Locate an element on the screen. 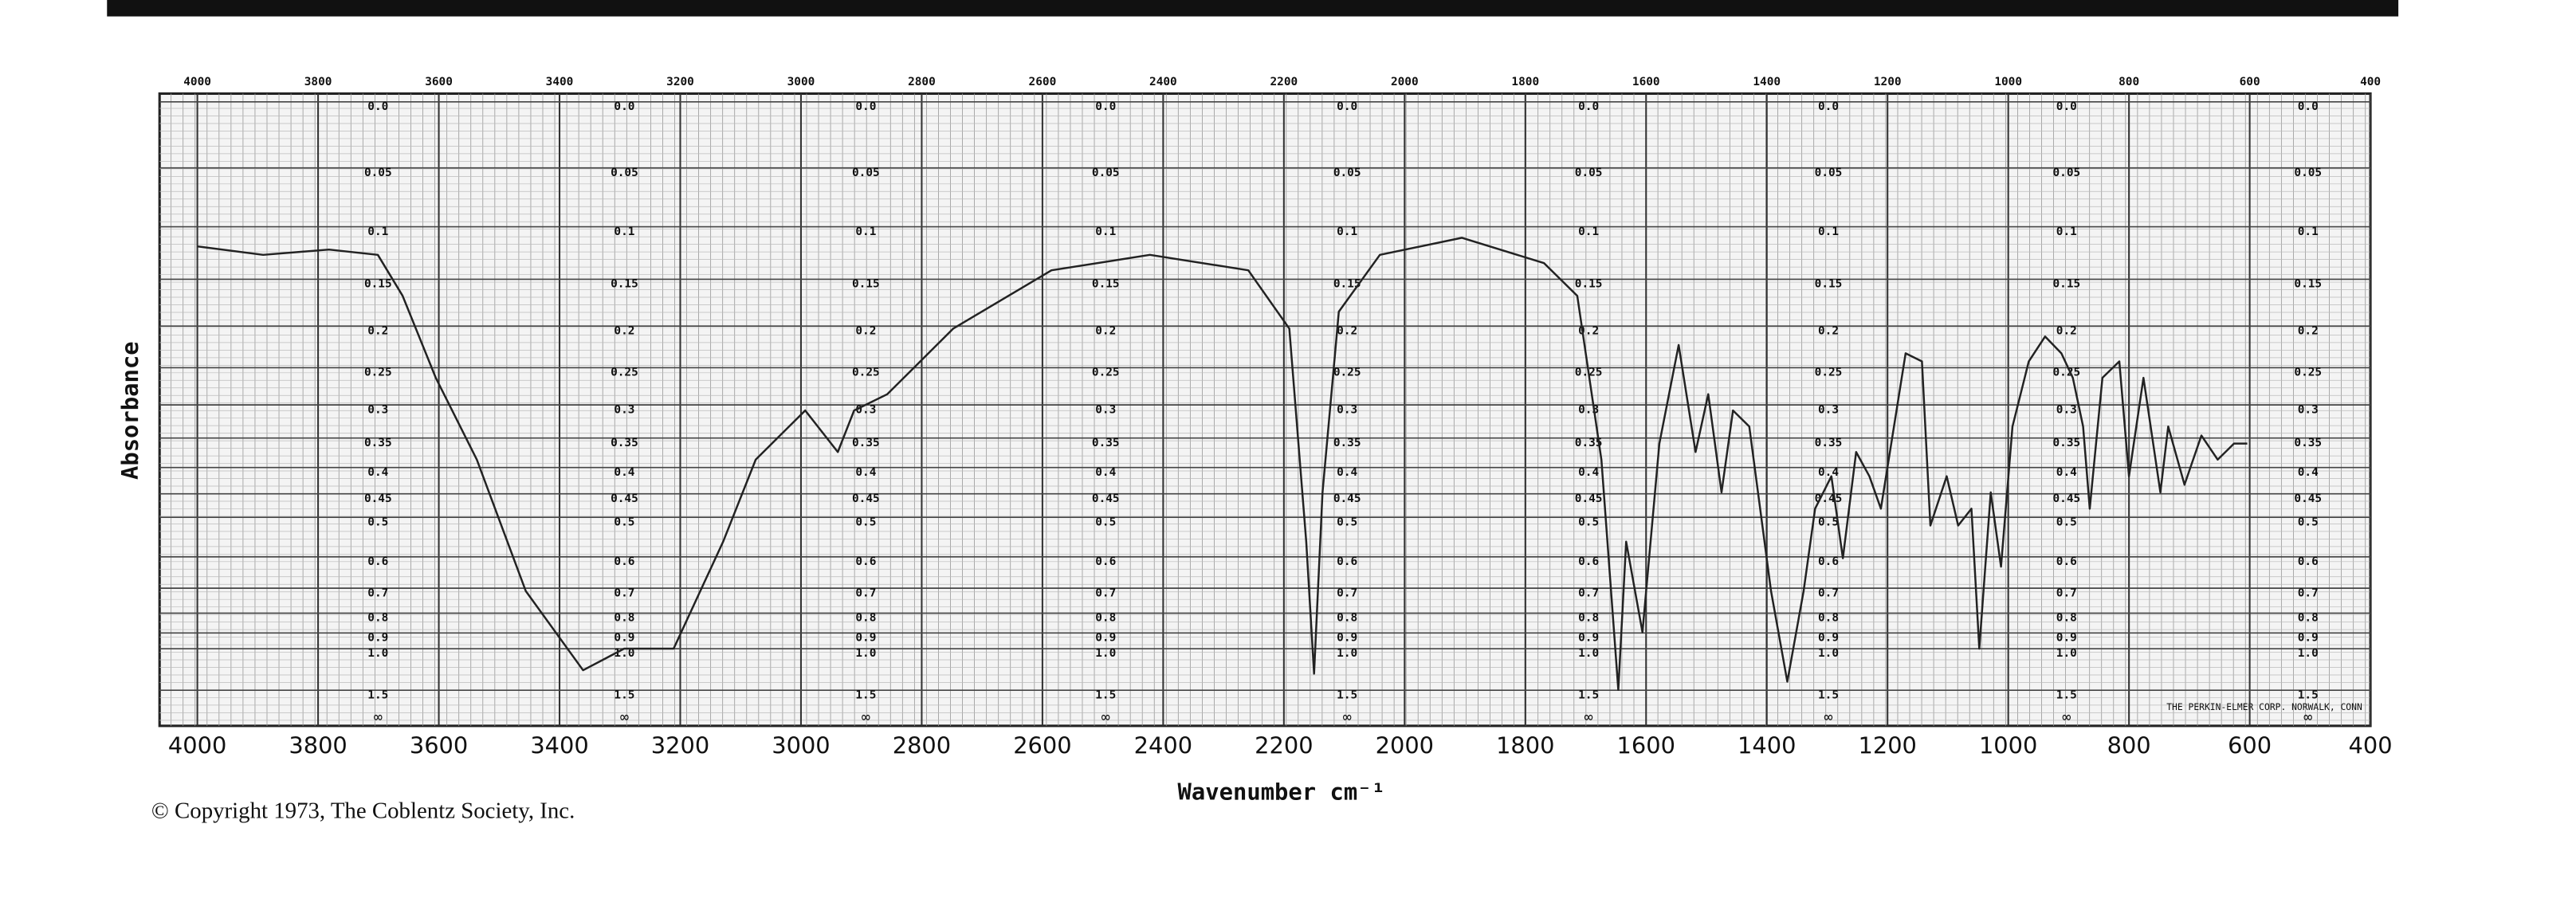  top-tick-label: 1000 is located at coordinates (2008, 82).